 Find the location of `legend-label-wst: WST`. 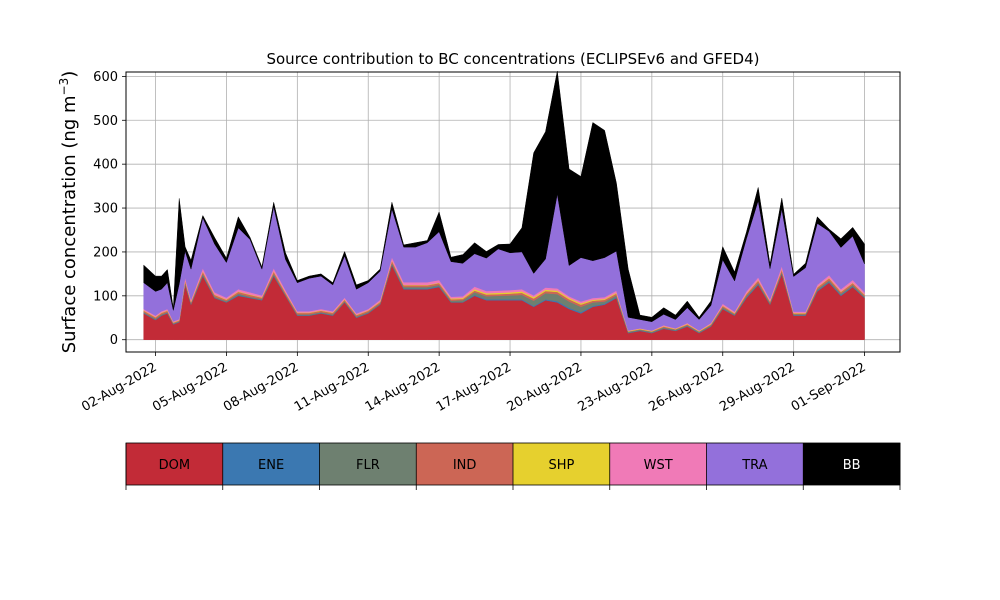

legend-label-wst: WST is located at coordinates (658, 465).